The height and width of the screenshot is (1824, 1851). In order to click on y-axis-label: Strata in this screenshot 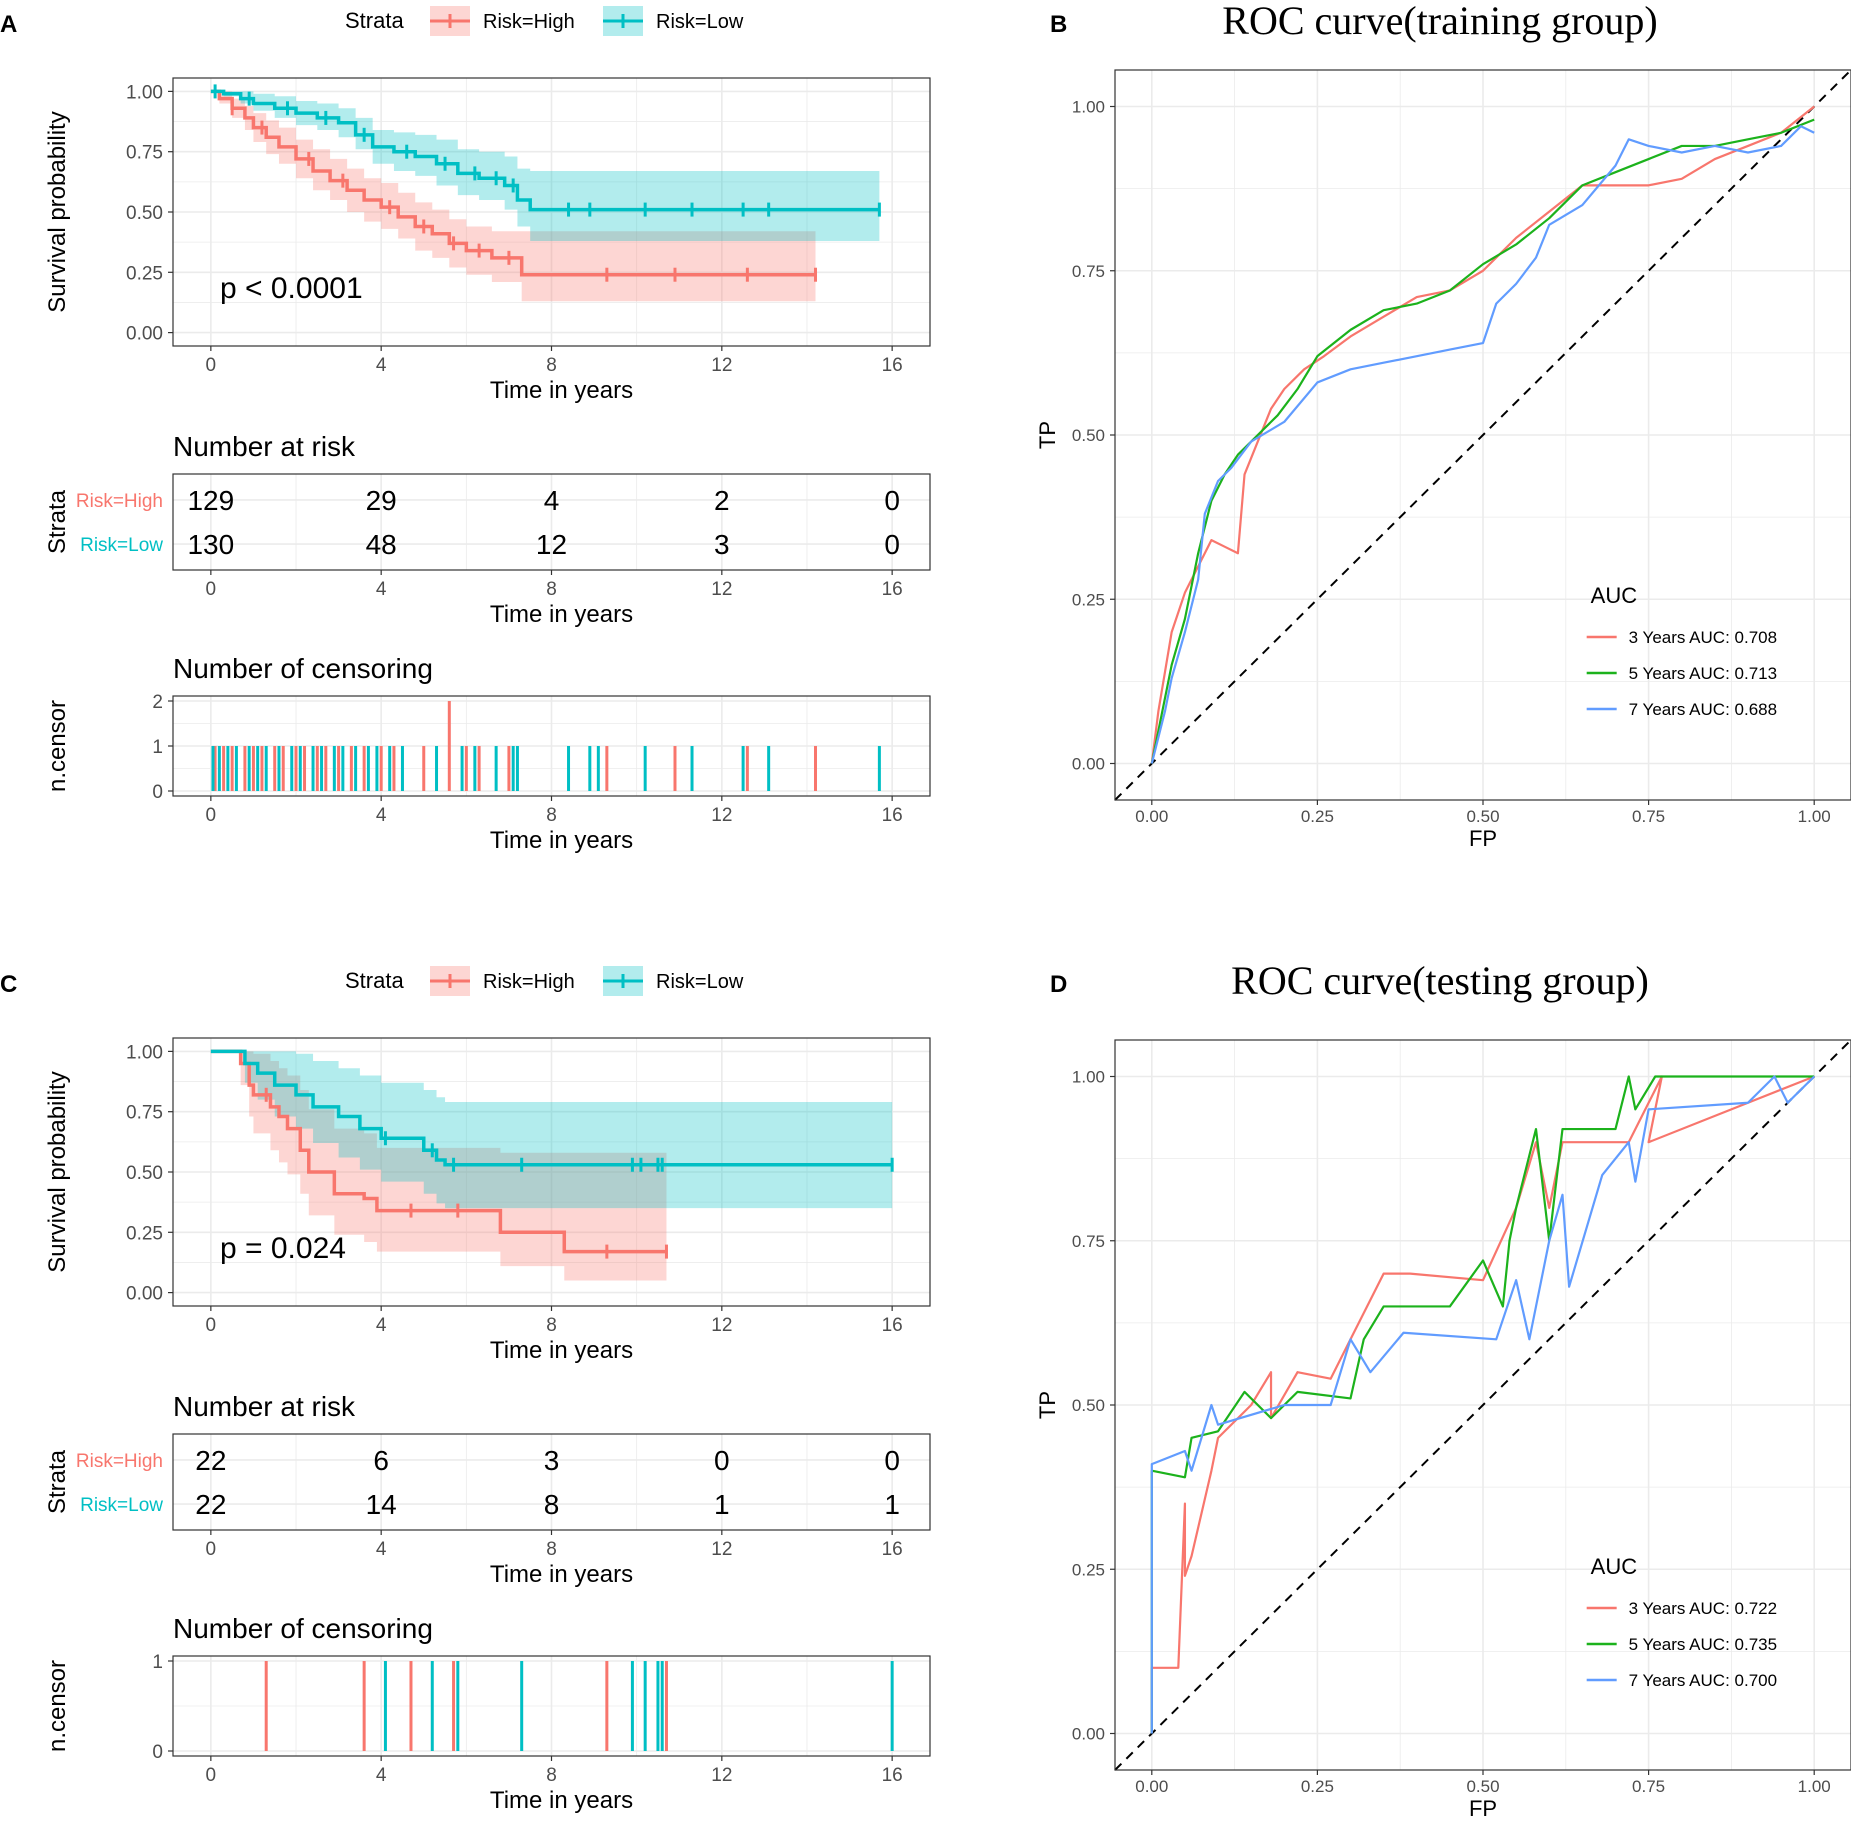, I will do `click(57, 521)`.